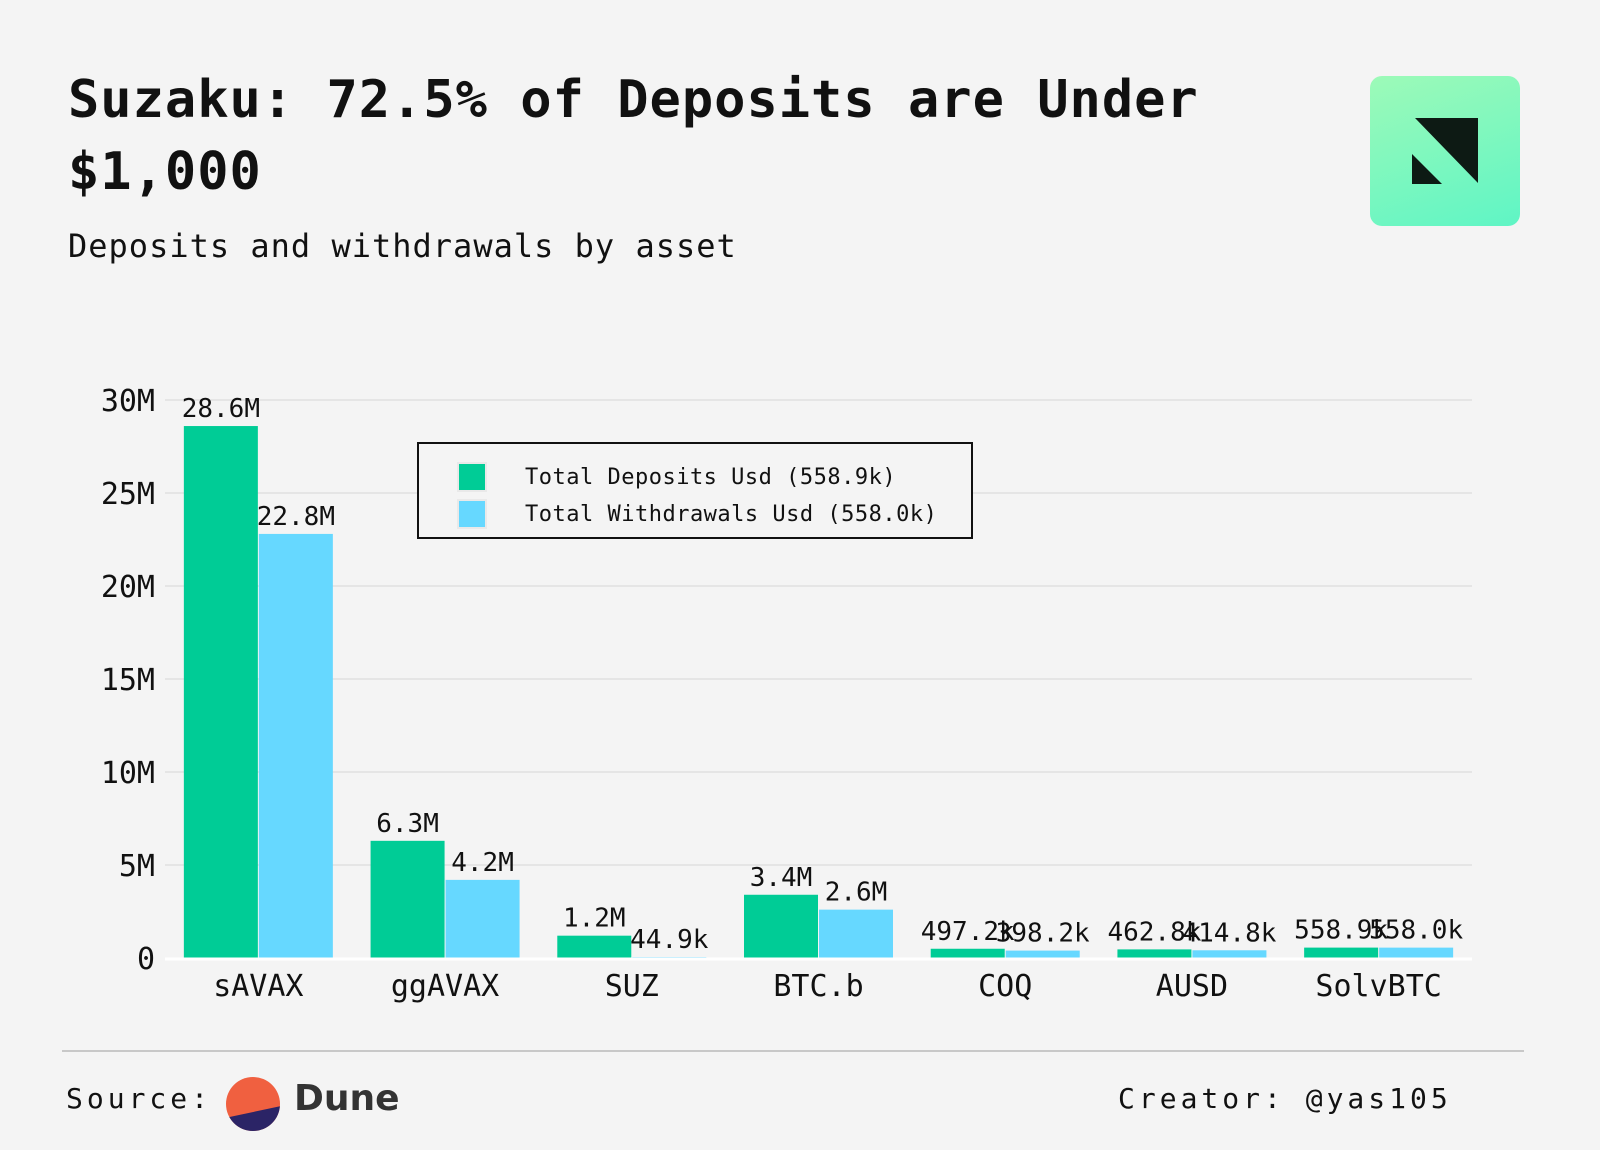 Image resolution: width=1600 pixels, height=1150 pixels. What do you see at coordinates (1416, 931) in the screenshot?
I see `data-label-withdrawals: 558.0k` at bounding box center [1416, 931].